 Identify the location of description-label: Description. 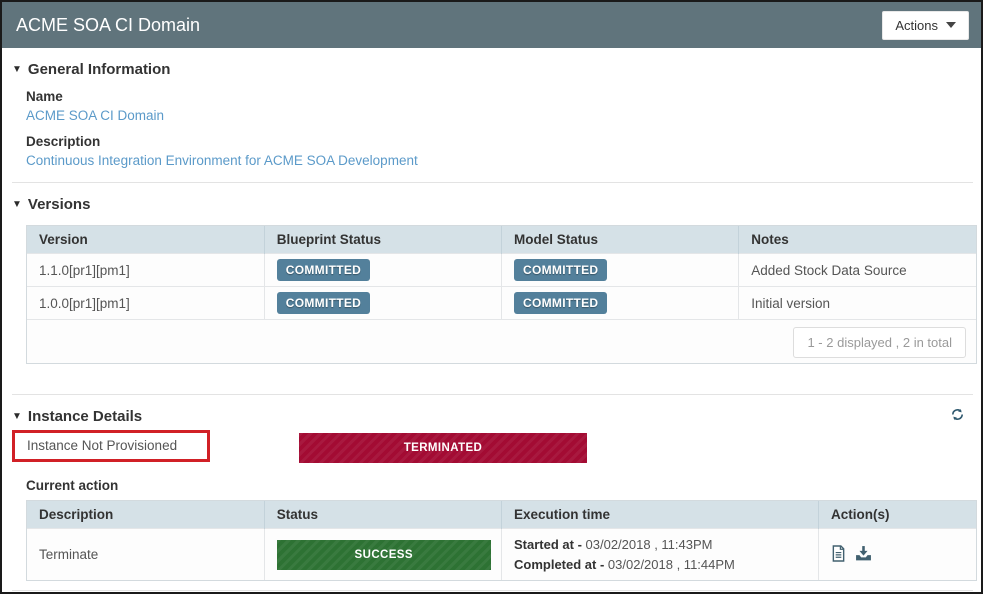
(63, 141).